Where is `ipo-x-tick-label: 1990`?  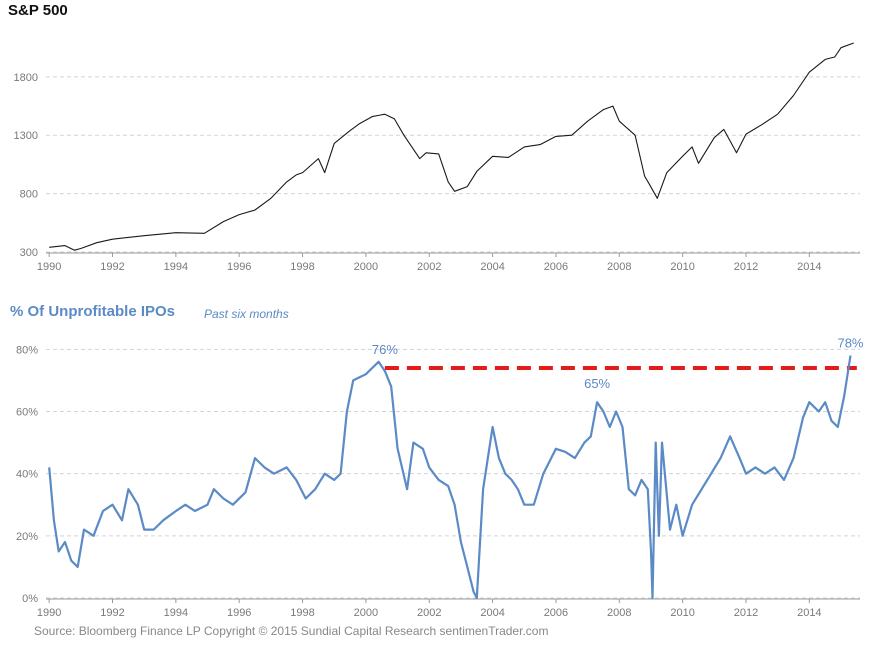 ipo-x-tick-label: 1990 is located at coordinates (49, 613).